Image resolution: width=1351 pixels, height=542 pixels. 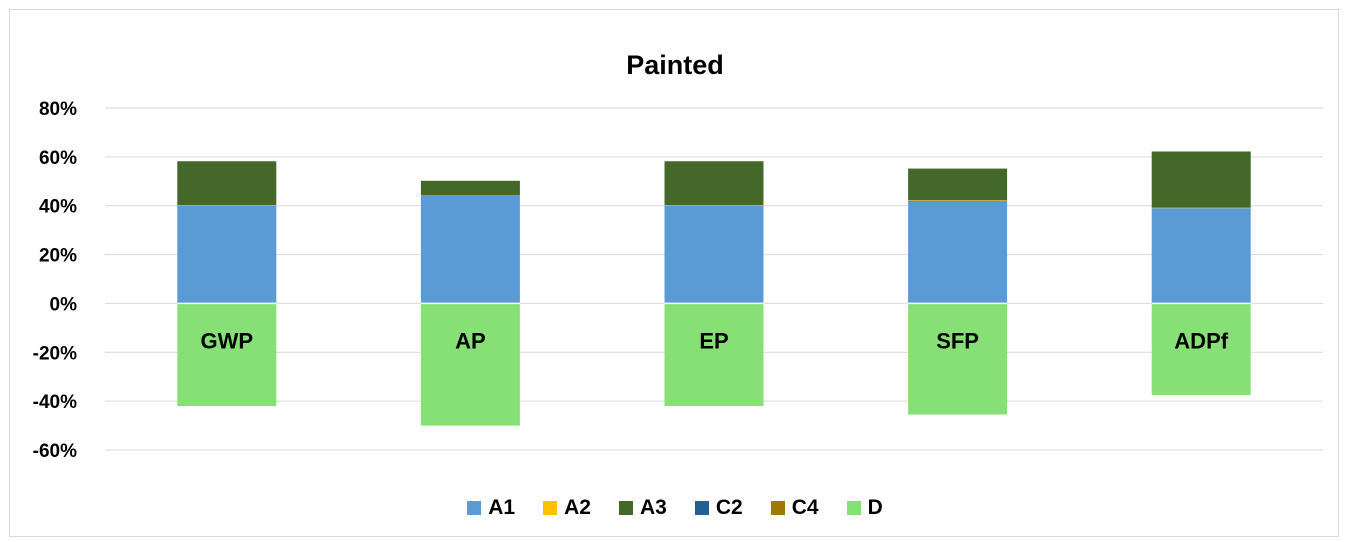 I want to click on bar-a2-ep, so click(x=714, y=205).